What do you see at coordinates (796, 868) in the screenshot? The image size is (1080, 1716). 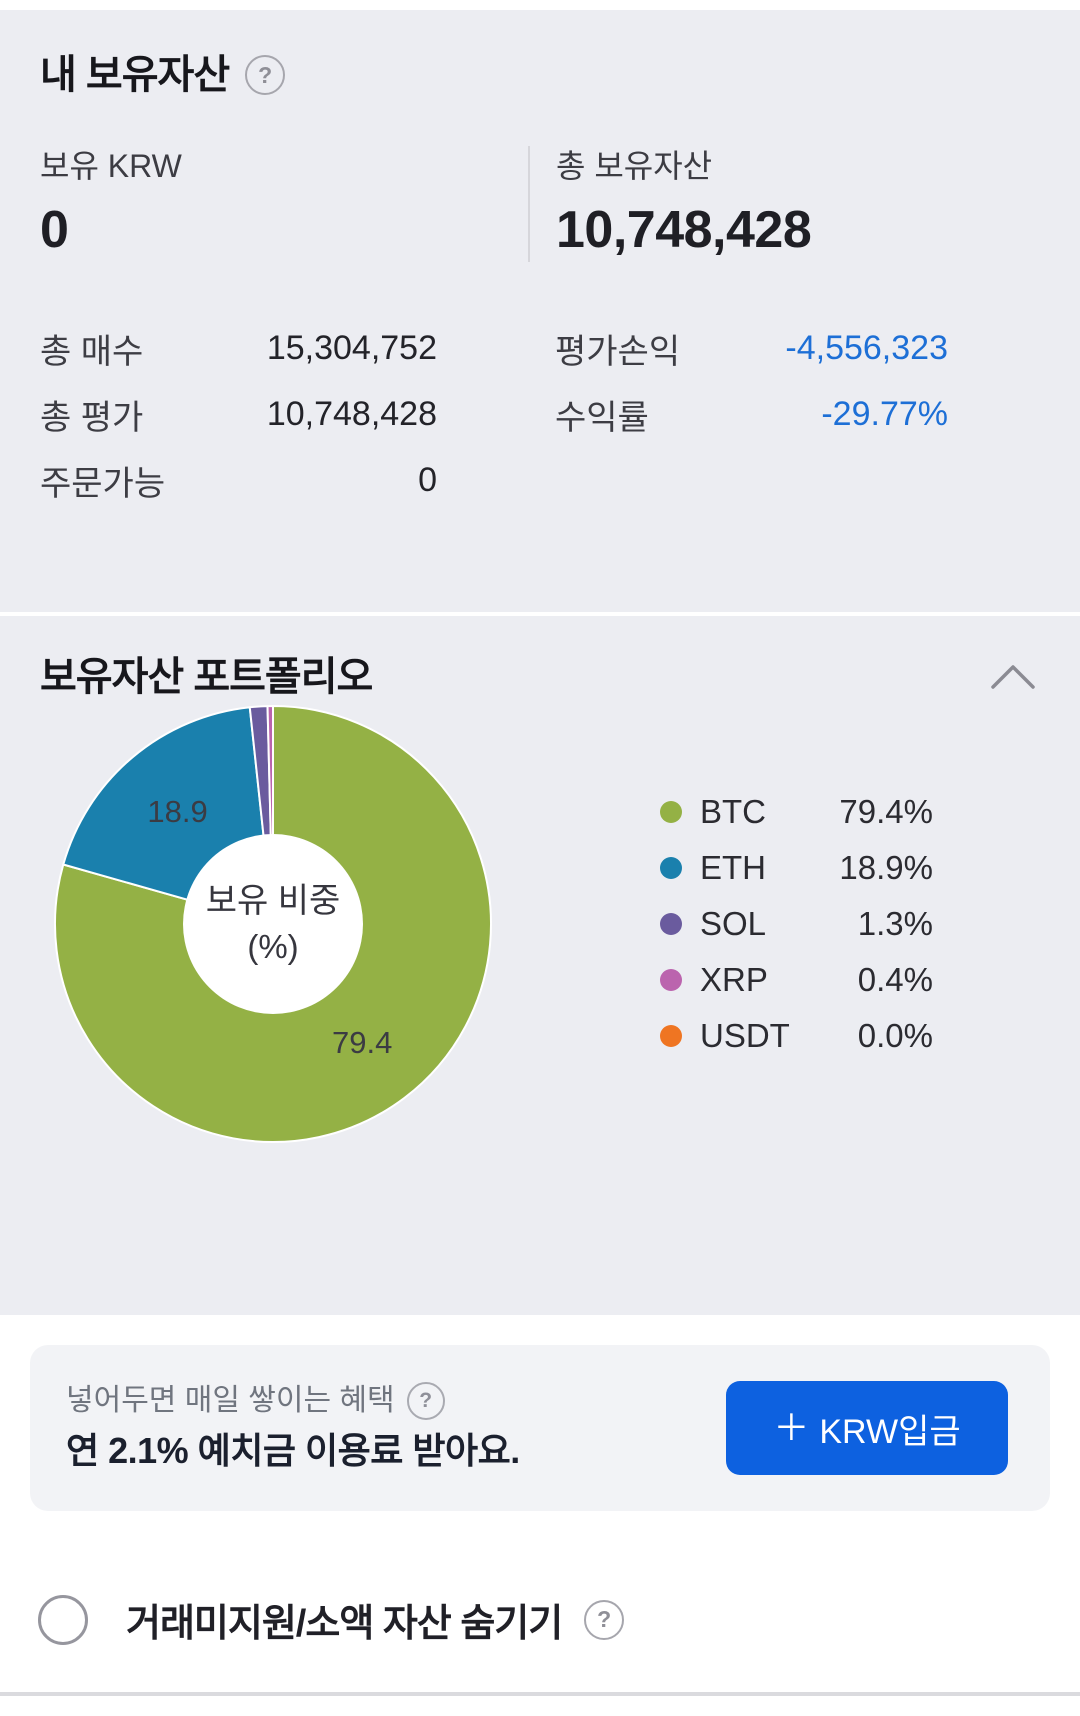 I see `legend-item-eth: ETH 18.9%` at bounding box center [796, 868].